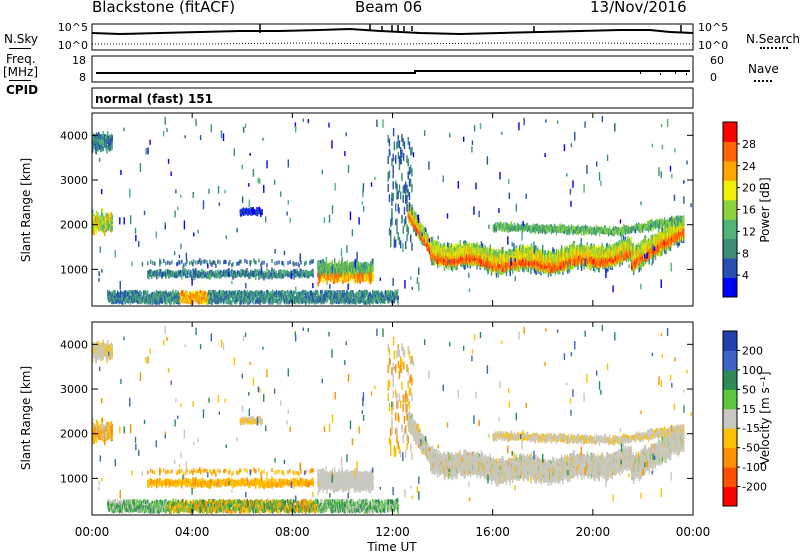 The image size is (800, 554). I want to click on cpid-panel: normal (fast) 151, so click(392, 98).